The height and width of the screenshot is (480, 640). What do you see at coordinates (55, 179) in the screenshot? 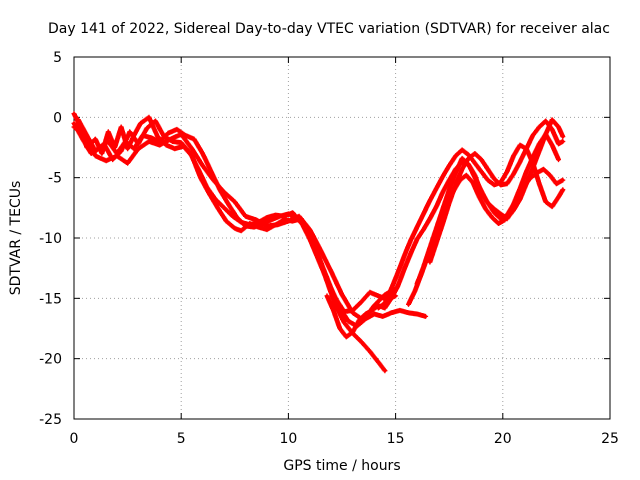
I see `y-tick-label: -5` at bounding box center [55, 179].